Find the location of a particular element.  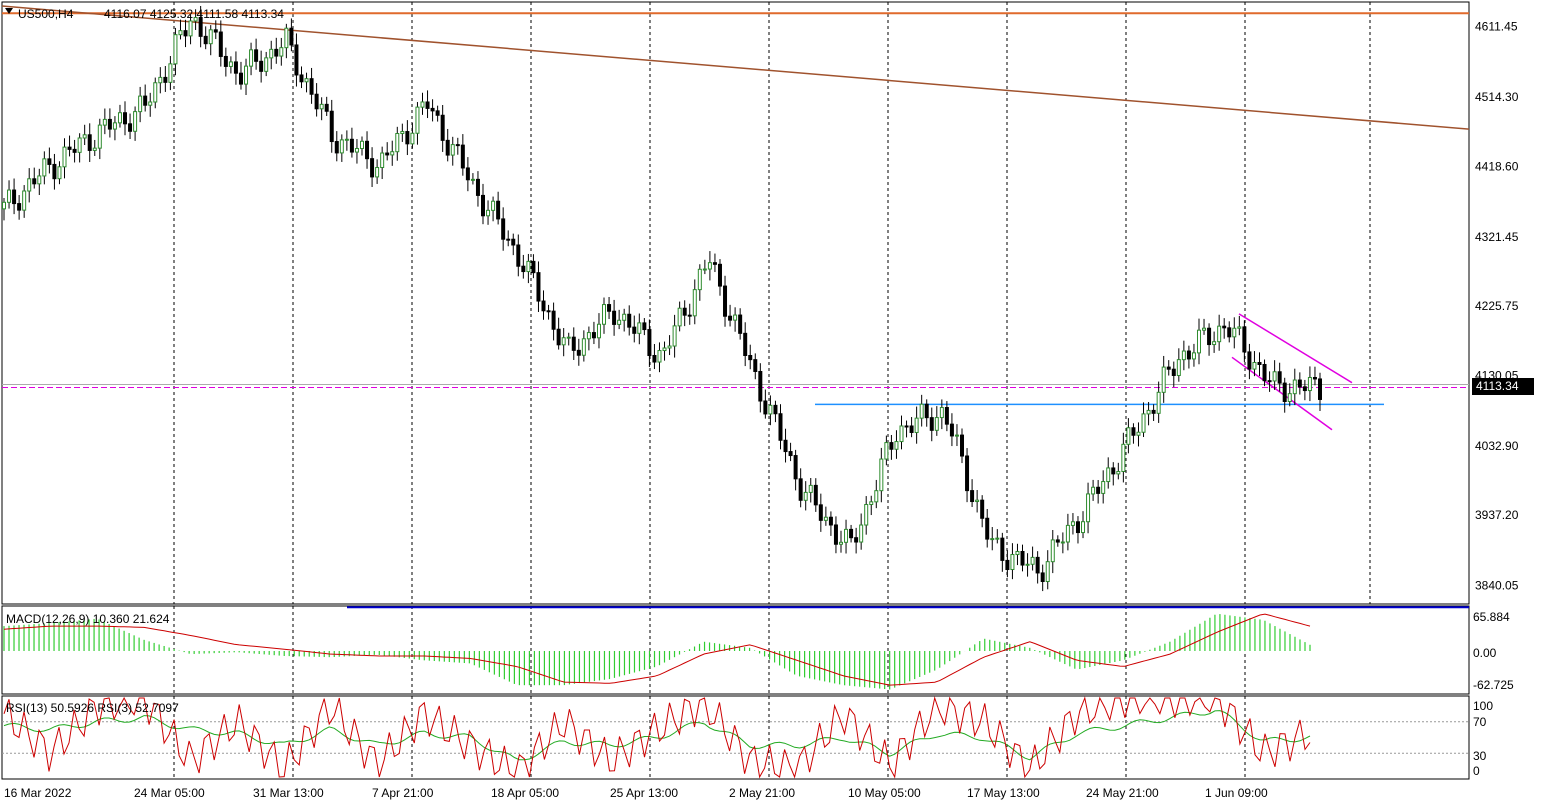

channel-lower-line is located at coordinates (1282, 393).